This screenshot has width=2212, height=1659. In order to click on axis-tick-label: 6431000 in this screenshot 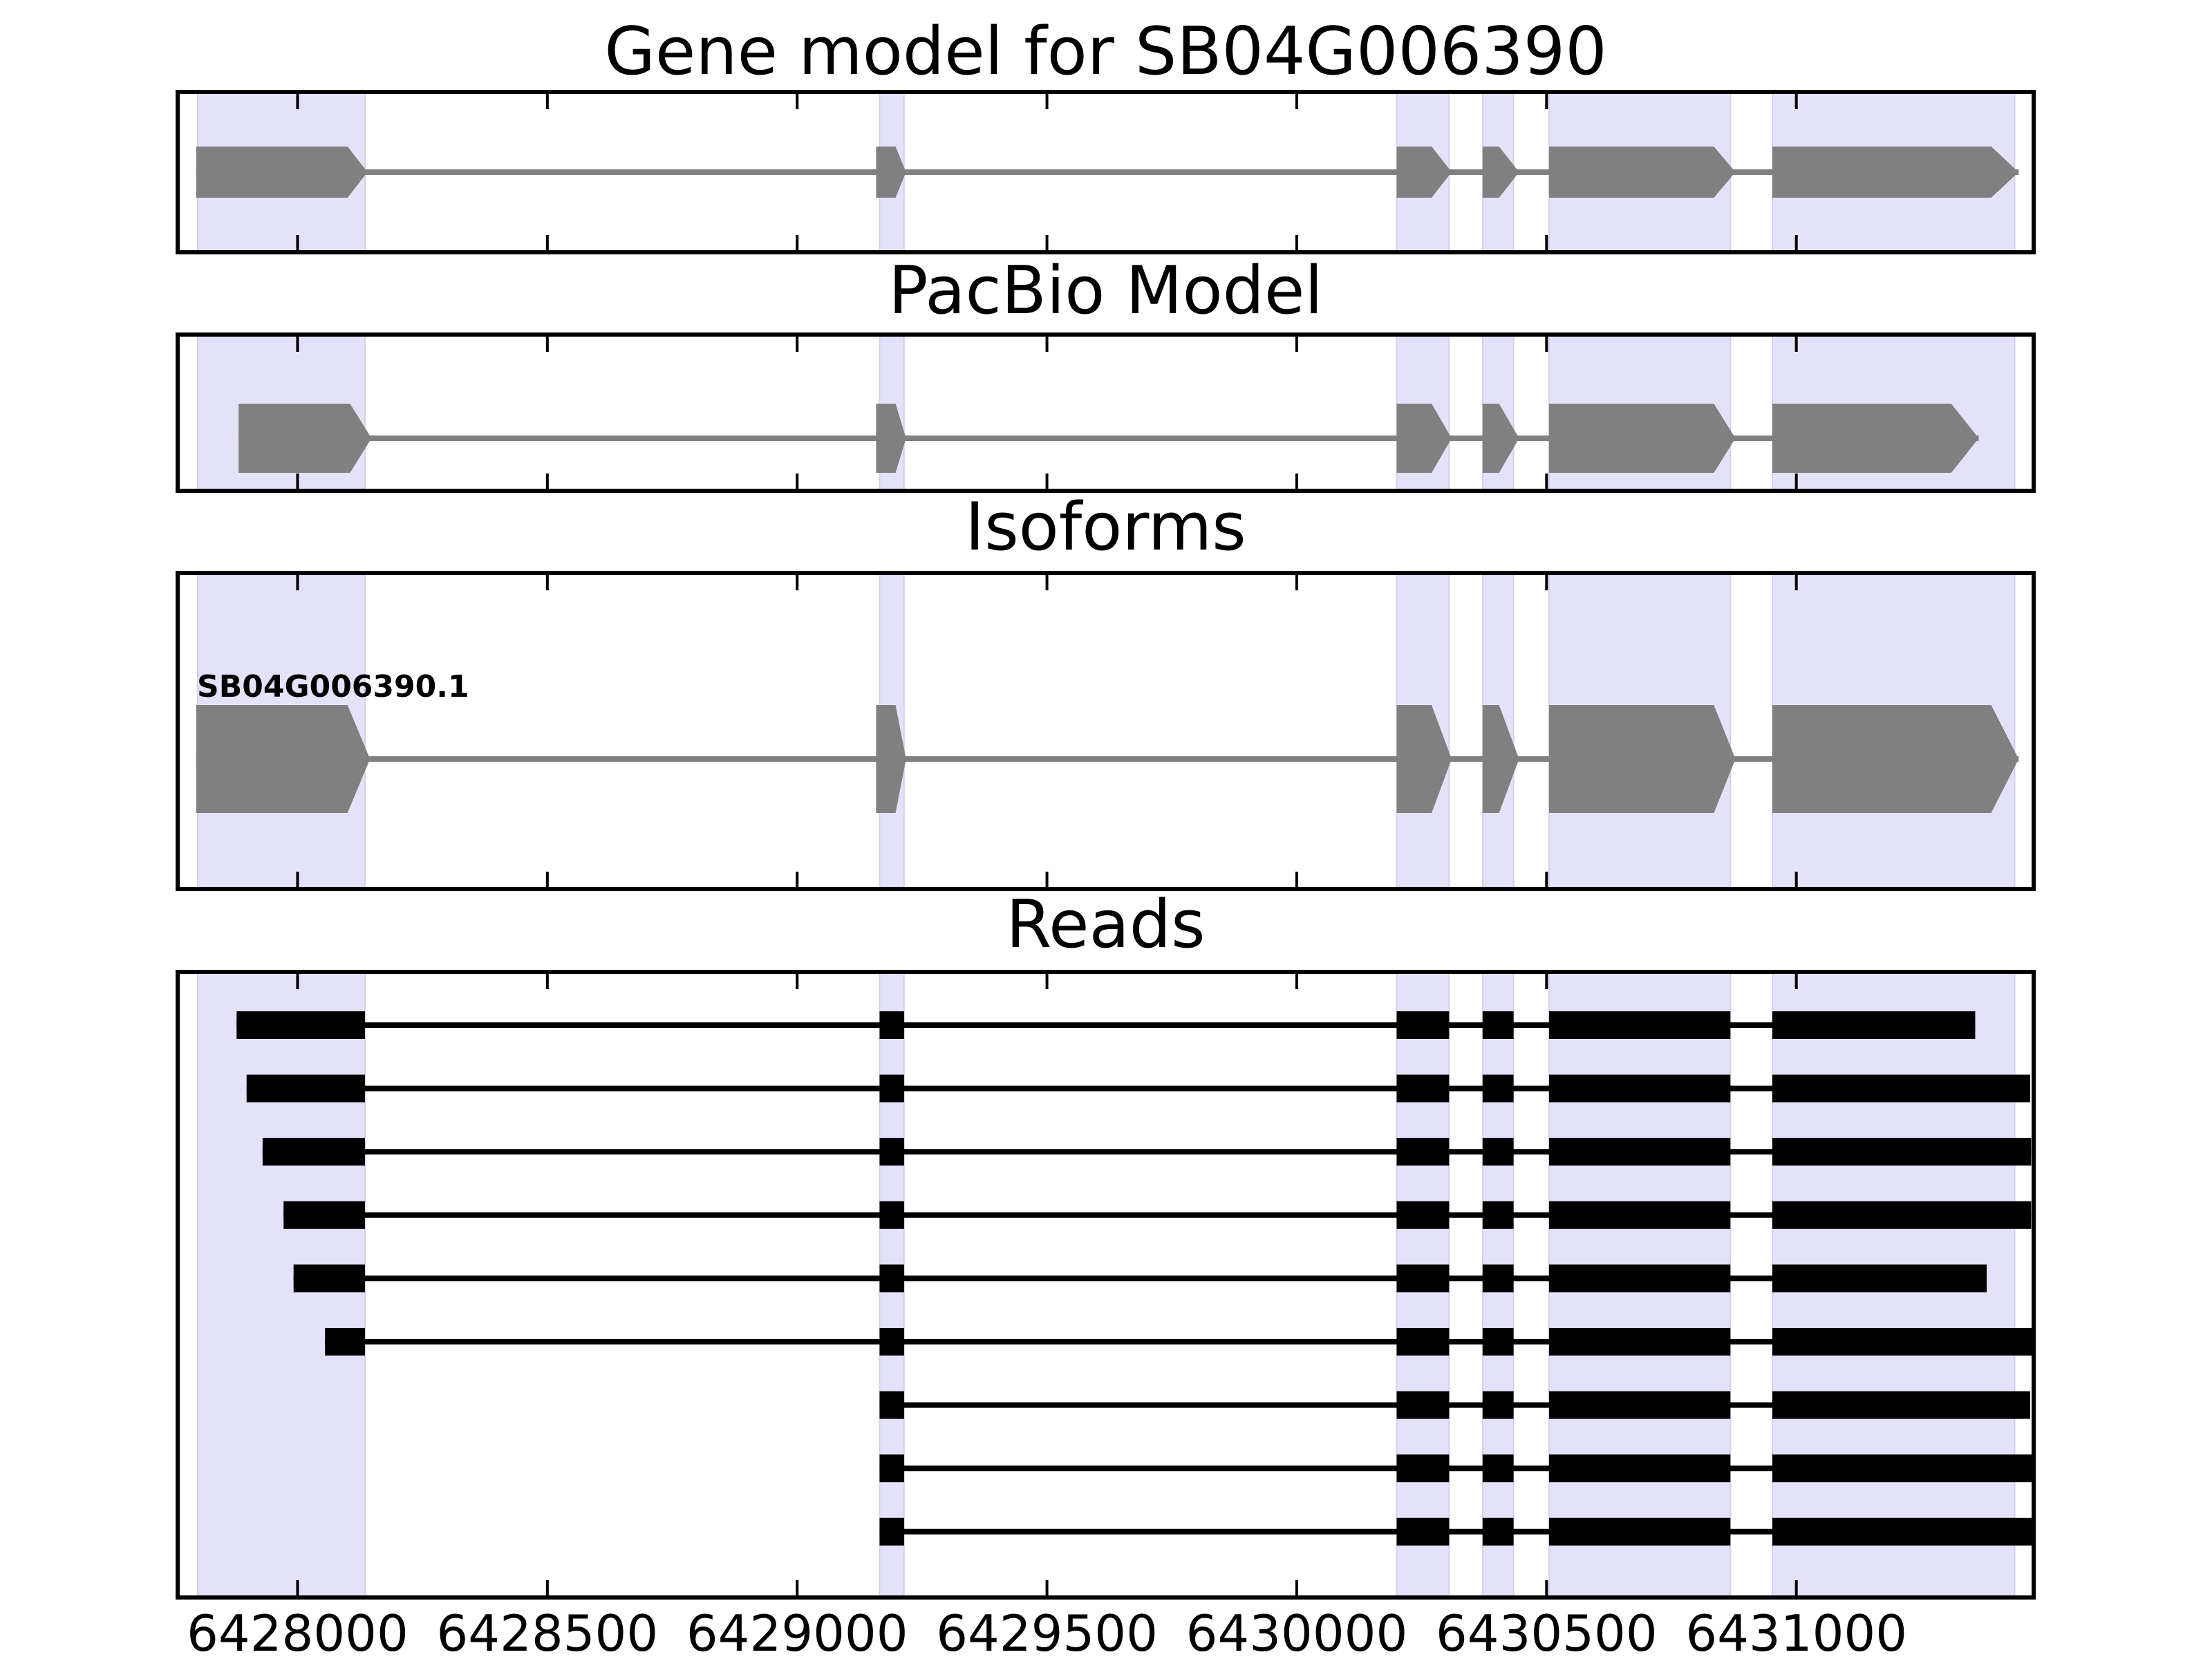, I will do `click(1796, 1632)`.